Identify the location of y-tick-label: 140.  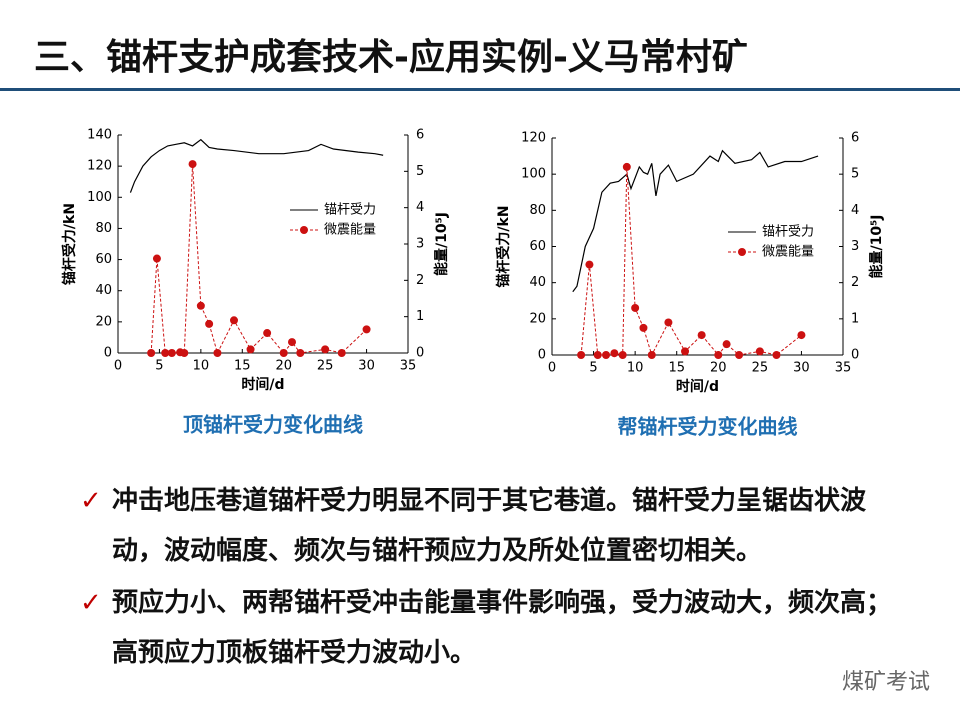
(99, 135).